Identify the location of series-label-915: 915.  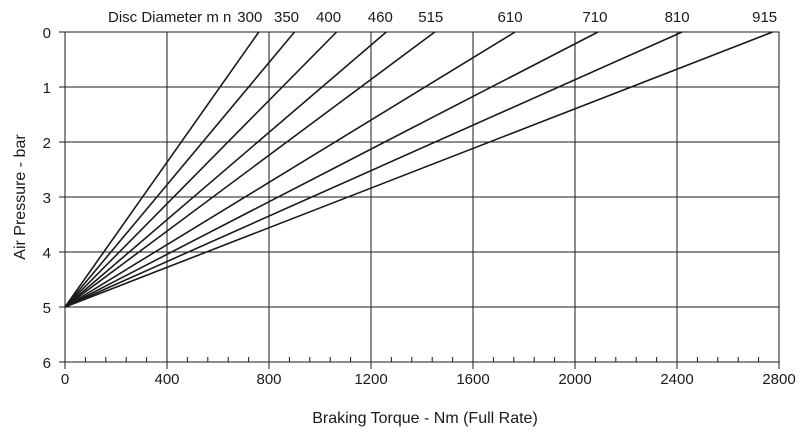
(764, 17).